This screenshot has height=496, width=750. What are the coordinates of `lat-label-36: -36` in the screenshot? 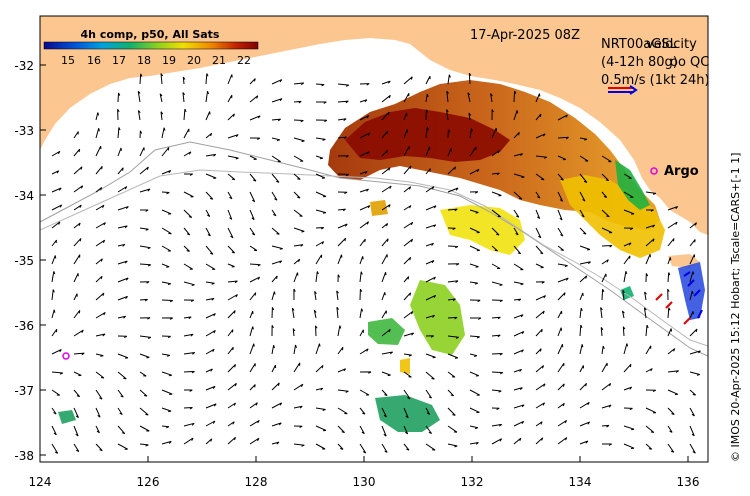 It's located at (24, 326).